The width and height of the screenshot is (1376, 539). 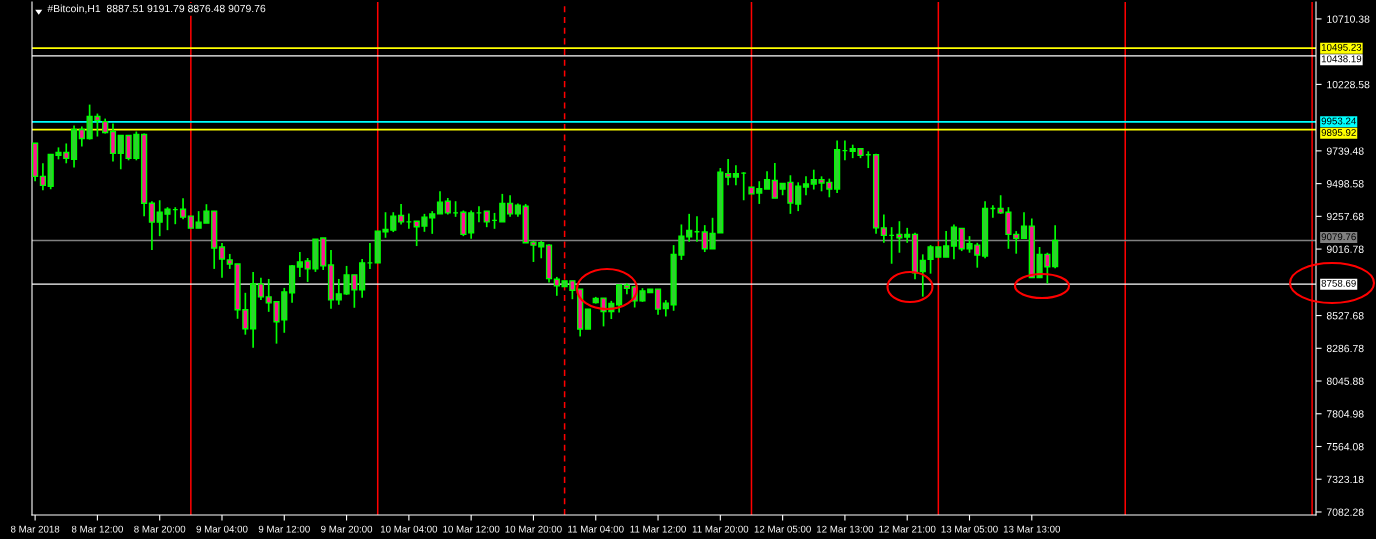 I want to click on y-tick-label: 7082.28, so click(x=1345, y=512).